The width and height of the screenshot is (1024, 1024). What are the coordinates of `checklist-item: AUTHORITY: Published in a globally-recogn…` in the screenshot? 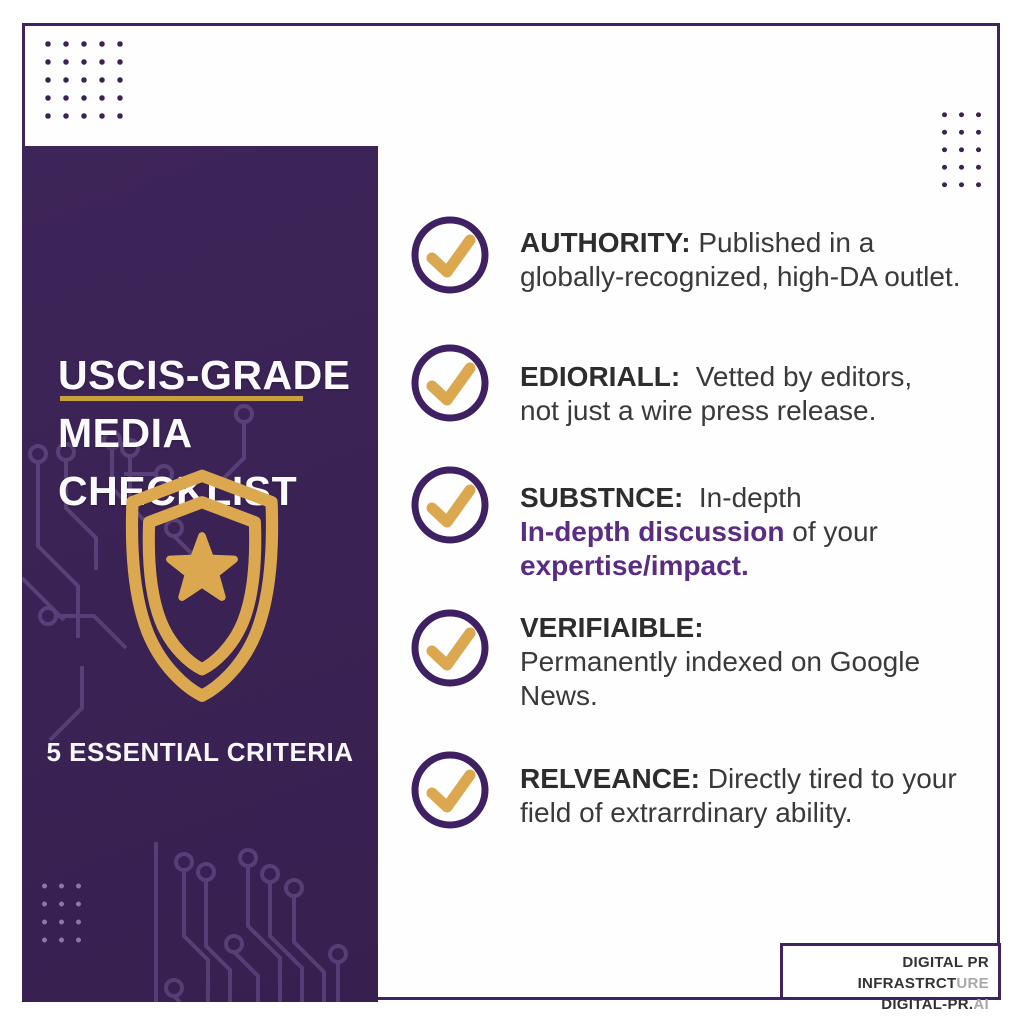 It's located at (685, 255).